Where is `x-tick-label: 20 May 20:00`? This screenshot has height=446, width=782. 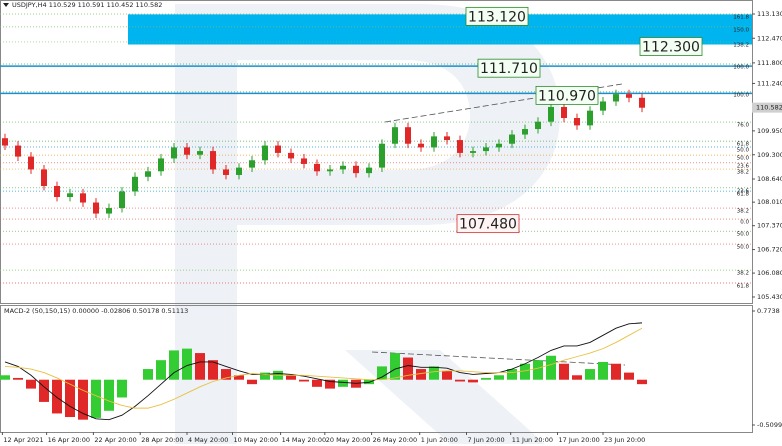
x-tick-label: 20 May 20:00 is located at coordinates (348, 440).